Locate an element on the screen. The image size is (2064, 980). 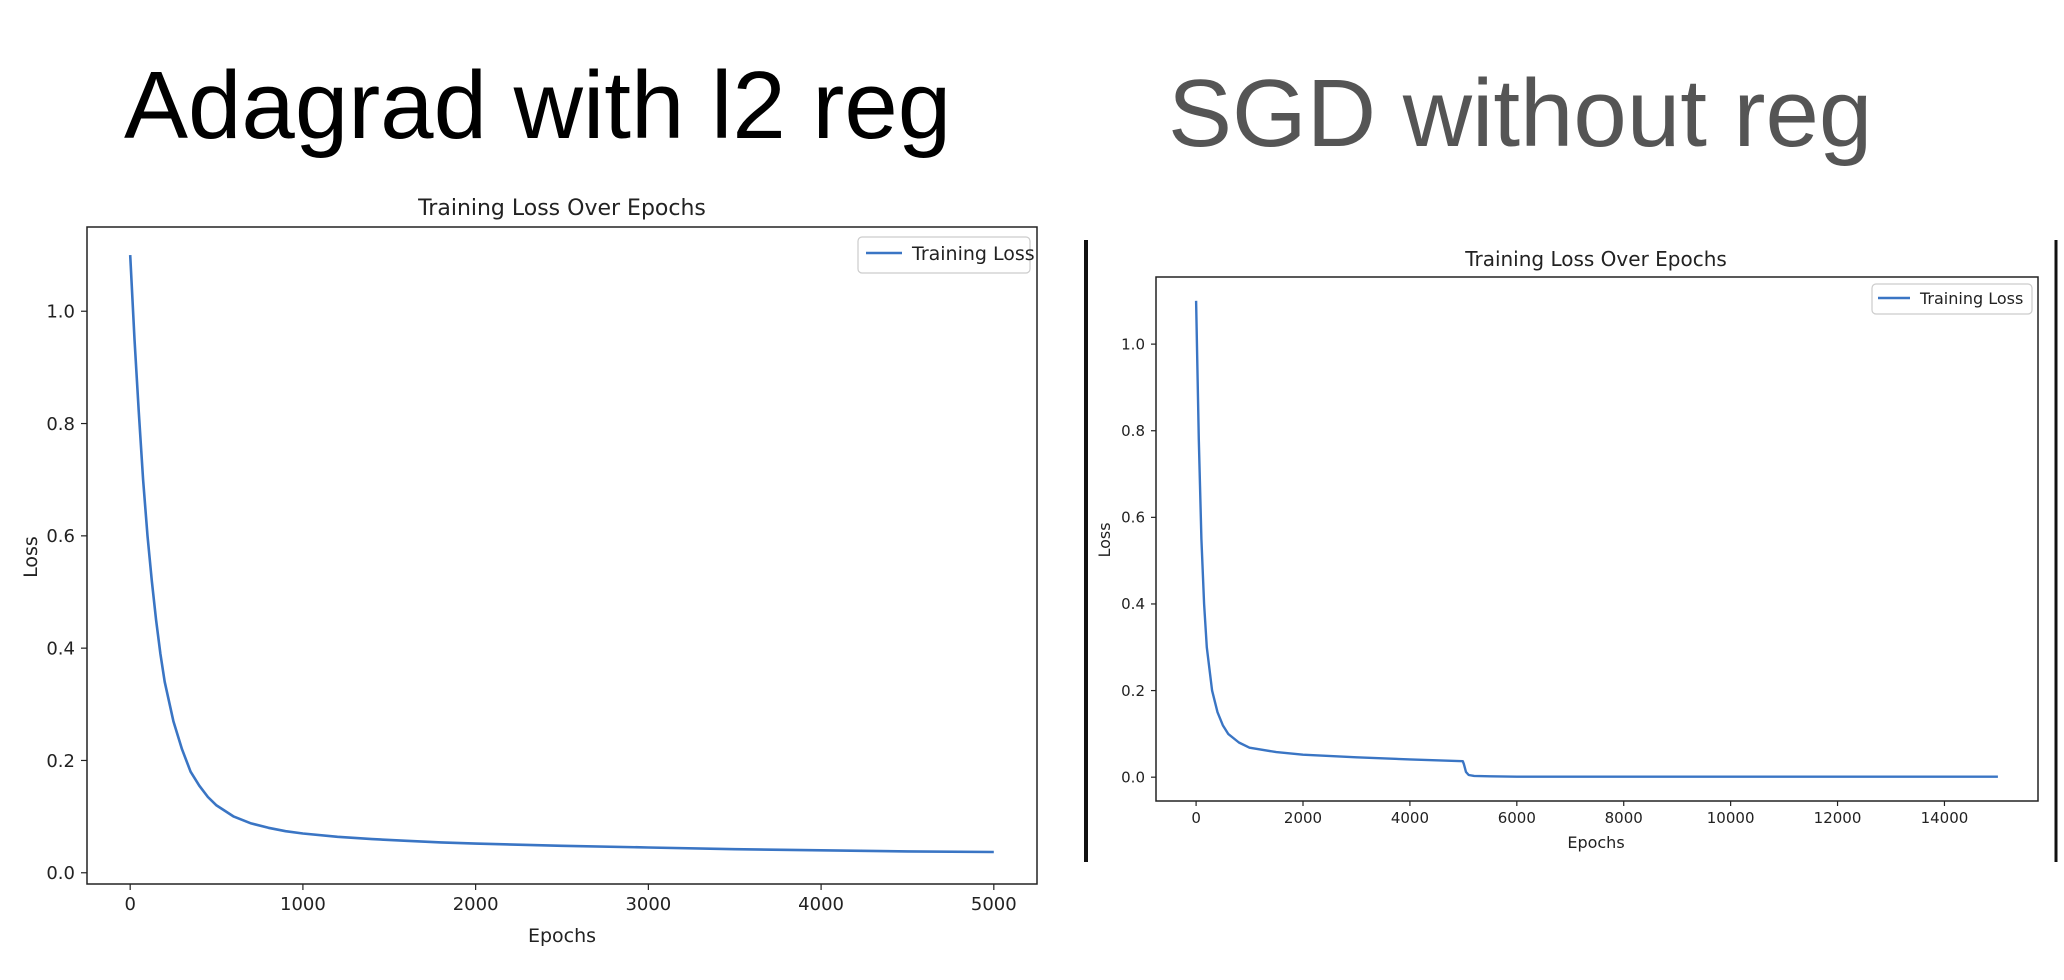
chart-left-x-tick-label: 2000 is located at coordinates (476, 904).